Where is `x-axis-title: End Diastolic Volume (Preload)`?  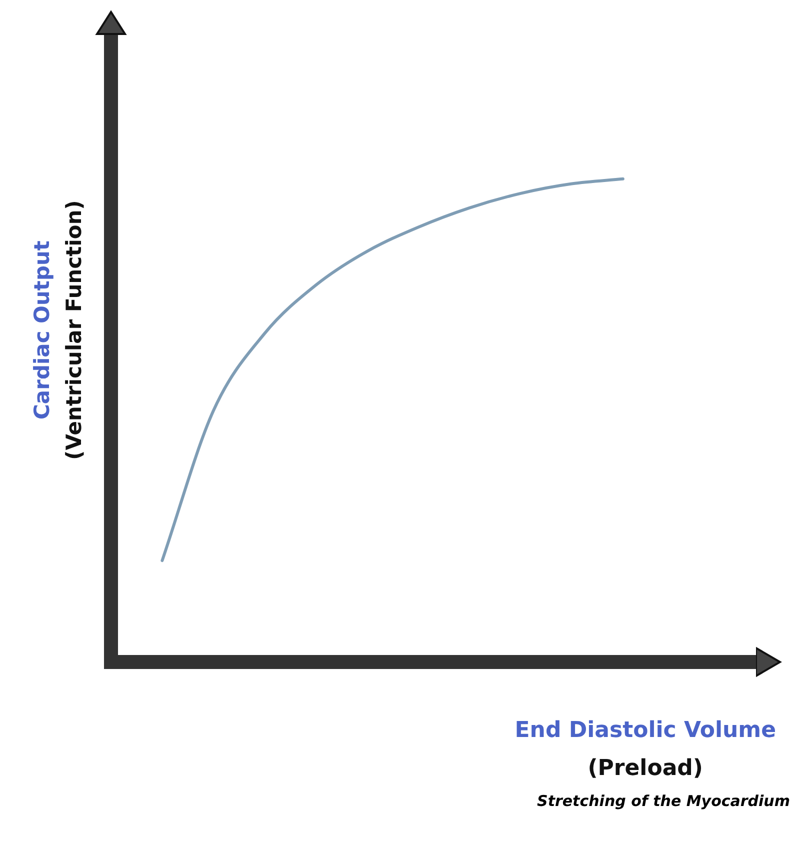 x-axis-title: End Diastolic Volume (Preload) is located at coordinates (645, 750).